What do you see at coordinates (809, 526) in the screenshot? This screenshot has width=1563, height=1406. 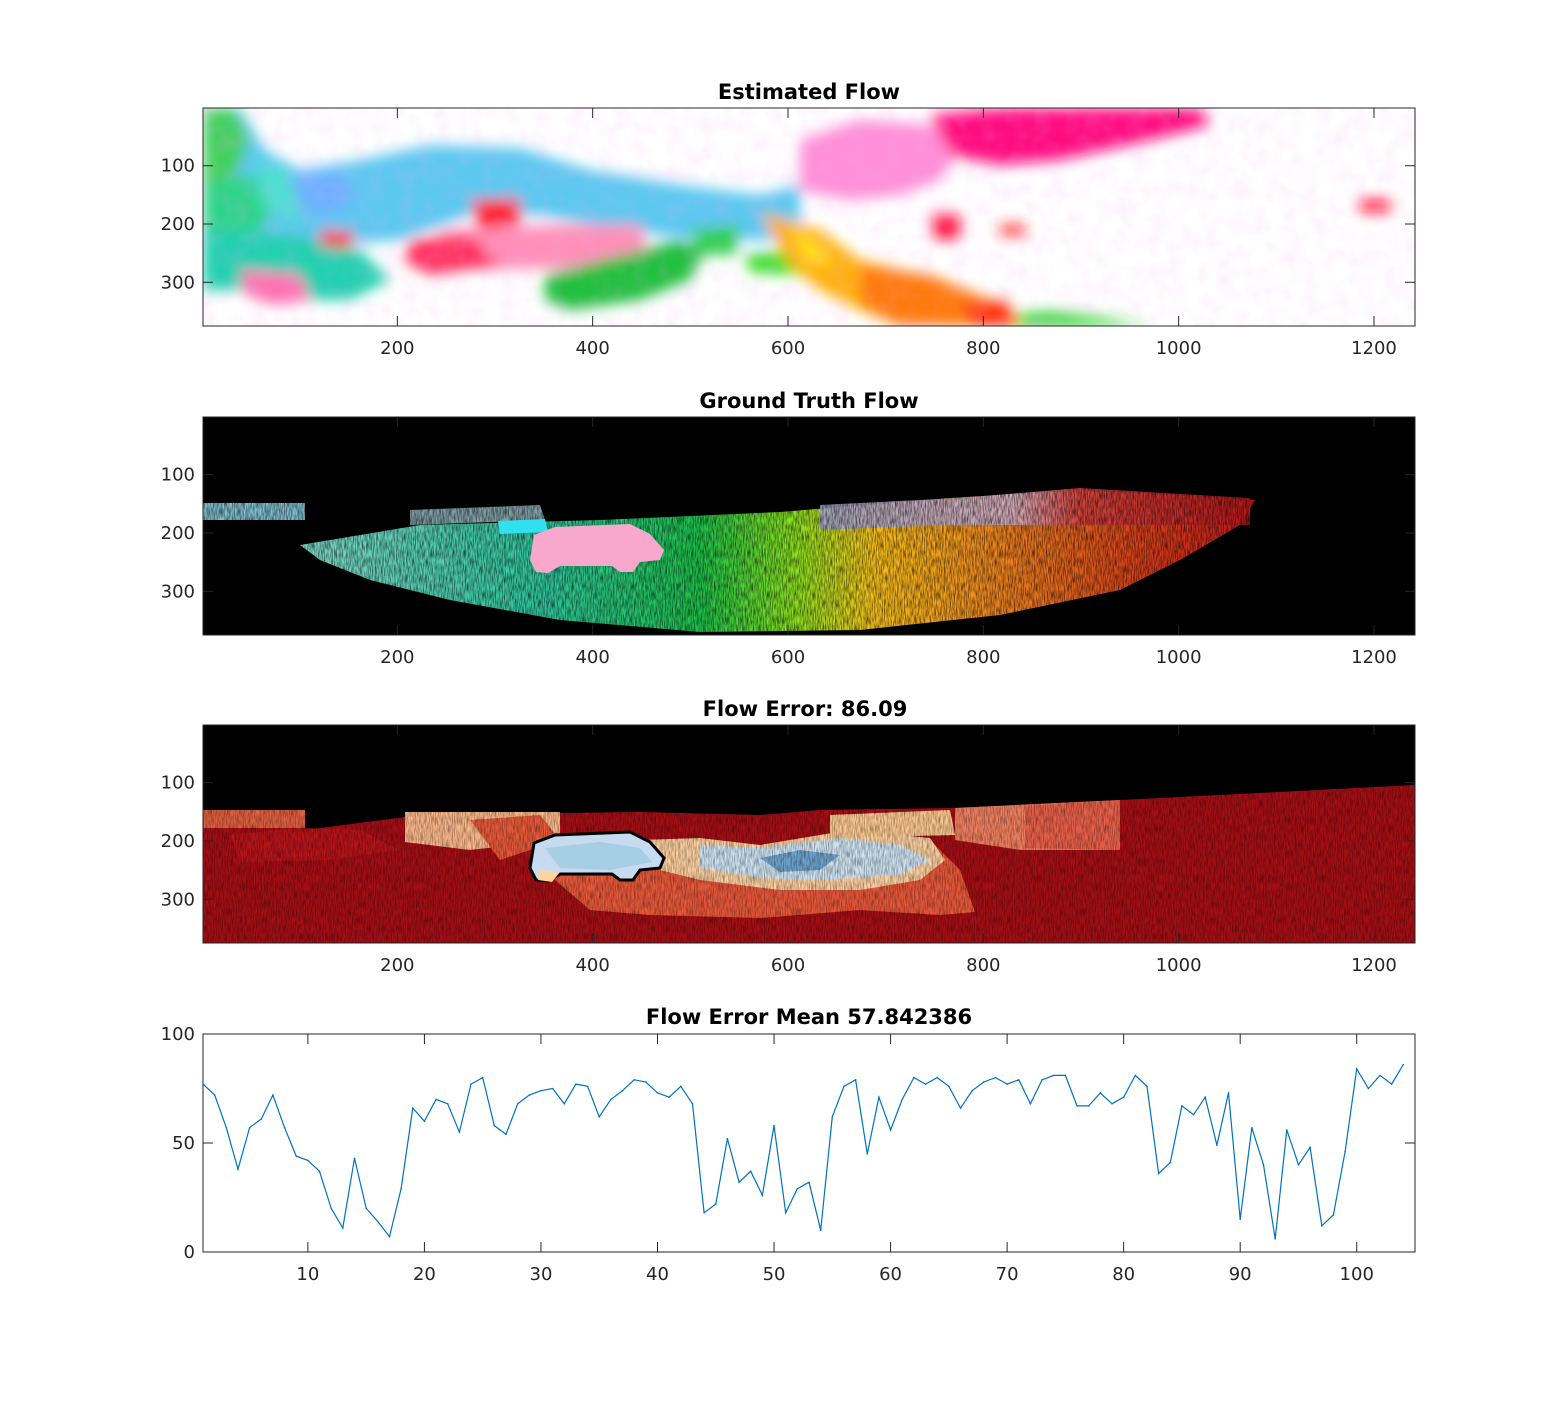 I see `ground-truth-image` at bounding box center [809, 526].